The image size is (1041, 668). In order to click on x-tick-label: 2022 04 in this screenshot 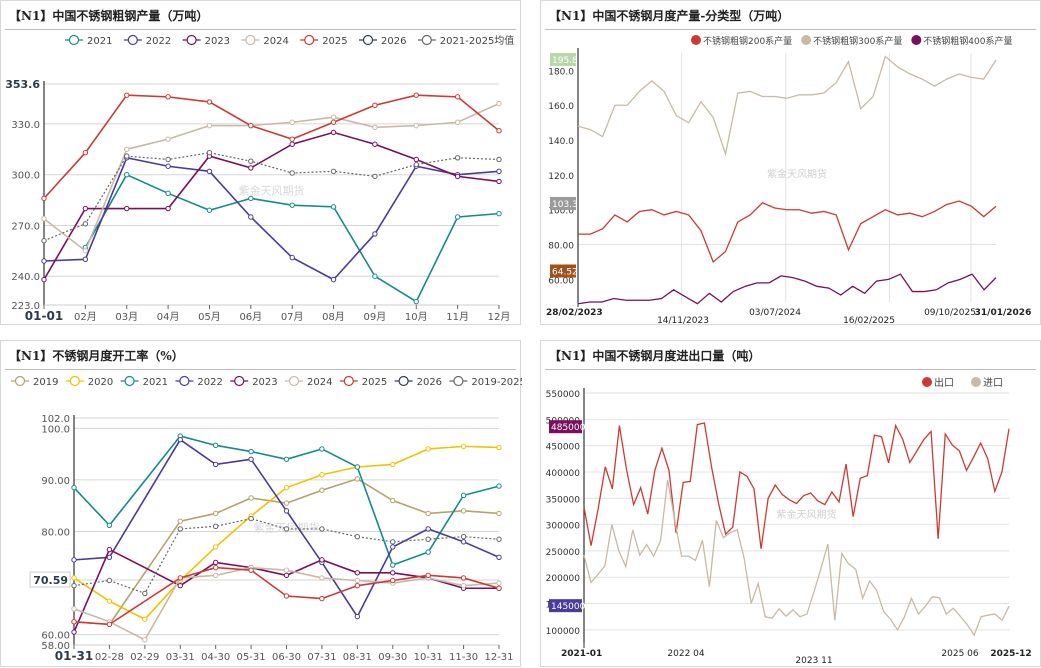, I will do `click(685, 654)`.